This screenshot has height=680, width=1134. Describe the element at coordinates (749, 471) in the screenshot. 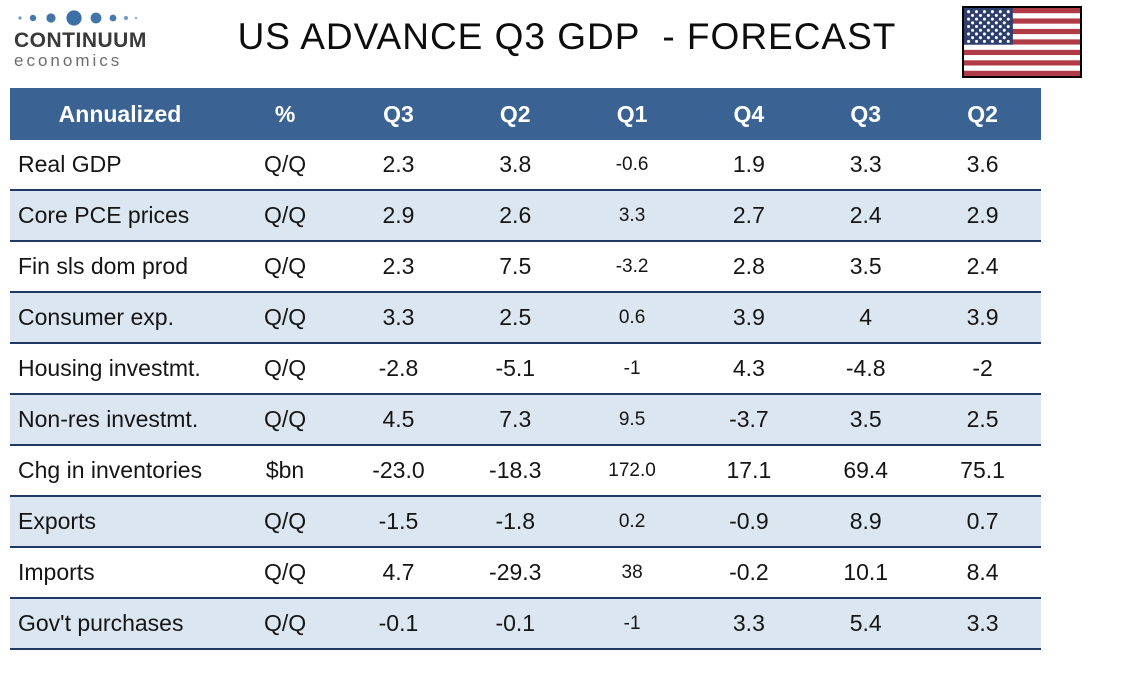

I see `cell-value: 17.1` at that location.